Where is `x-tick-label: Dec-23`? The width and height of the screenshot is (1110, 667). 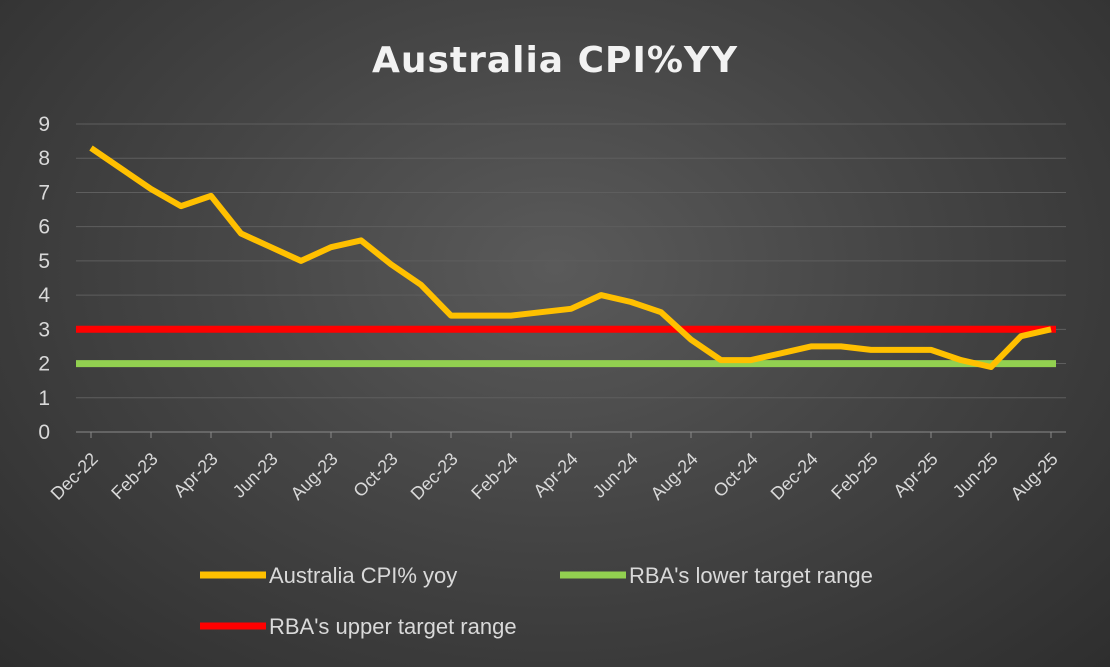
x-tick-label: Dec-23 is located at coordinates (434, 476).